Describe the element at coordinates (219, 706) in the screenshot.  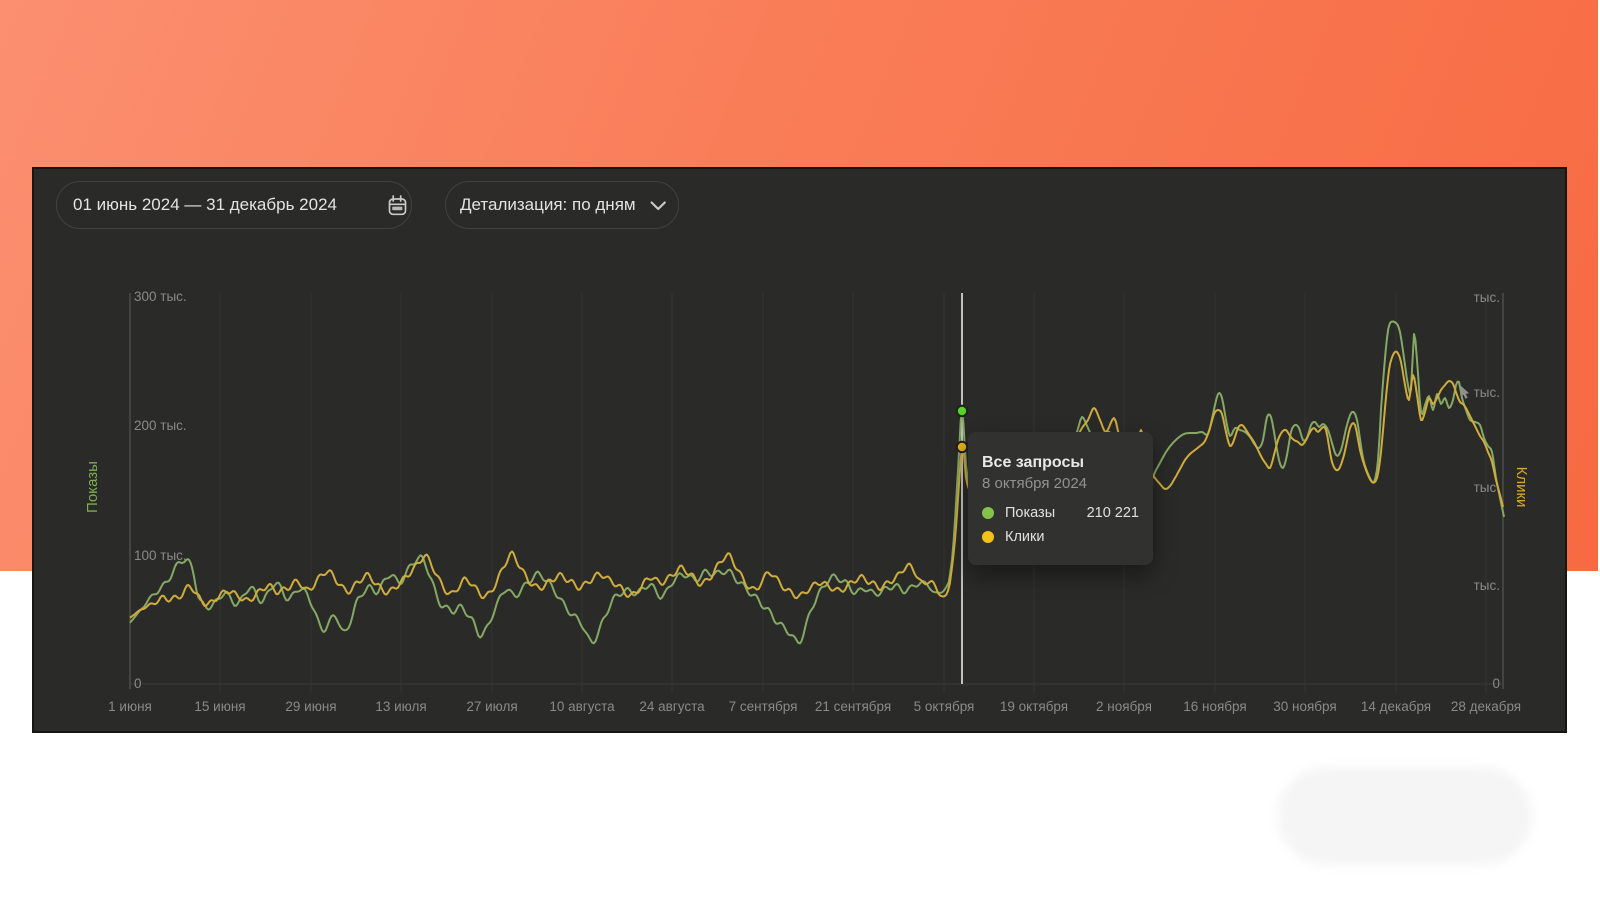
I see `svg-text: 15 июня` at that location.